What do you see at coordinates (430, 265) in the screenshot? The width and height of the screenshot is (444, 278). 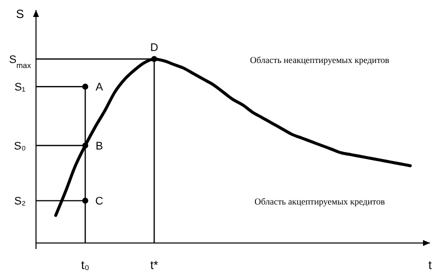 I see `x-axis-title: t` at bounding box center [430, 265].